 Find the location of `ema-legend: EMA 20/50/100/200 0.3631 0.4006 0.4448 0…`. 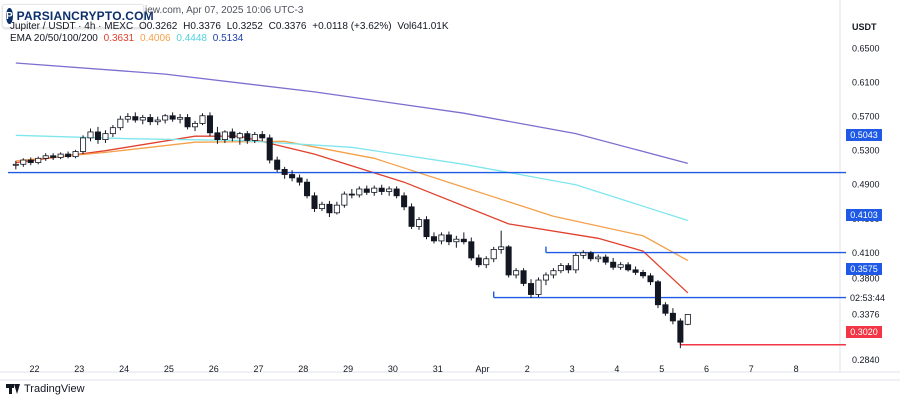

ema-legend: EMA 20/50/100/200 0.3631 0.4006 0.4448 0… is located at coordinates (128, 38).